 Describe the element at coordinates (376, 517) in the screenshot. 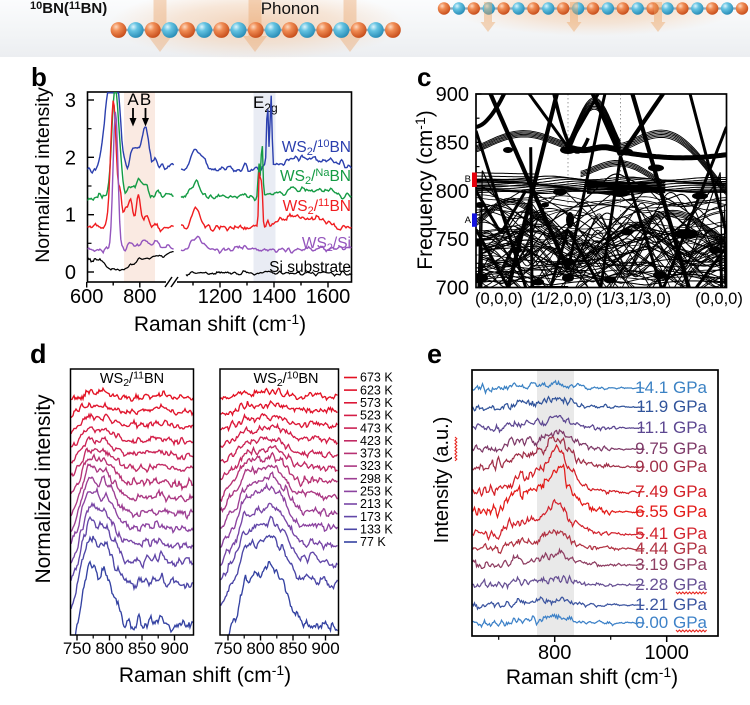

I see `svg-text: 173 K` at that location.